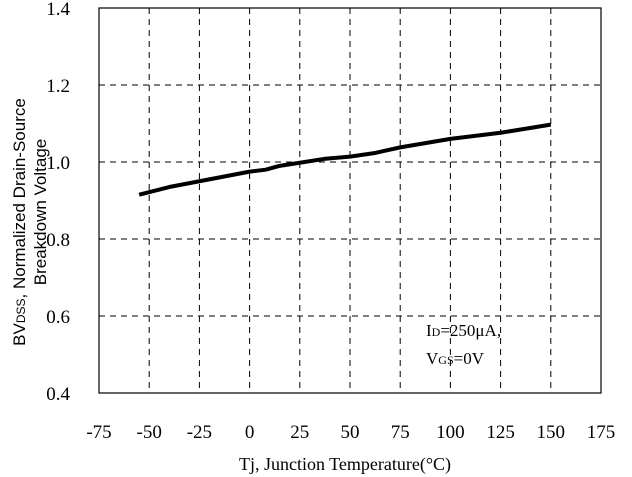 This screenshot has height=477, width=632. I want to click on y-tick-label: 0.8, so click(58, 240).